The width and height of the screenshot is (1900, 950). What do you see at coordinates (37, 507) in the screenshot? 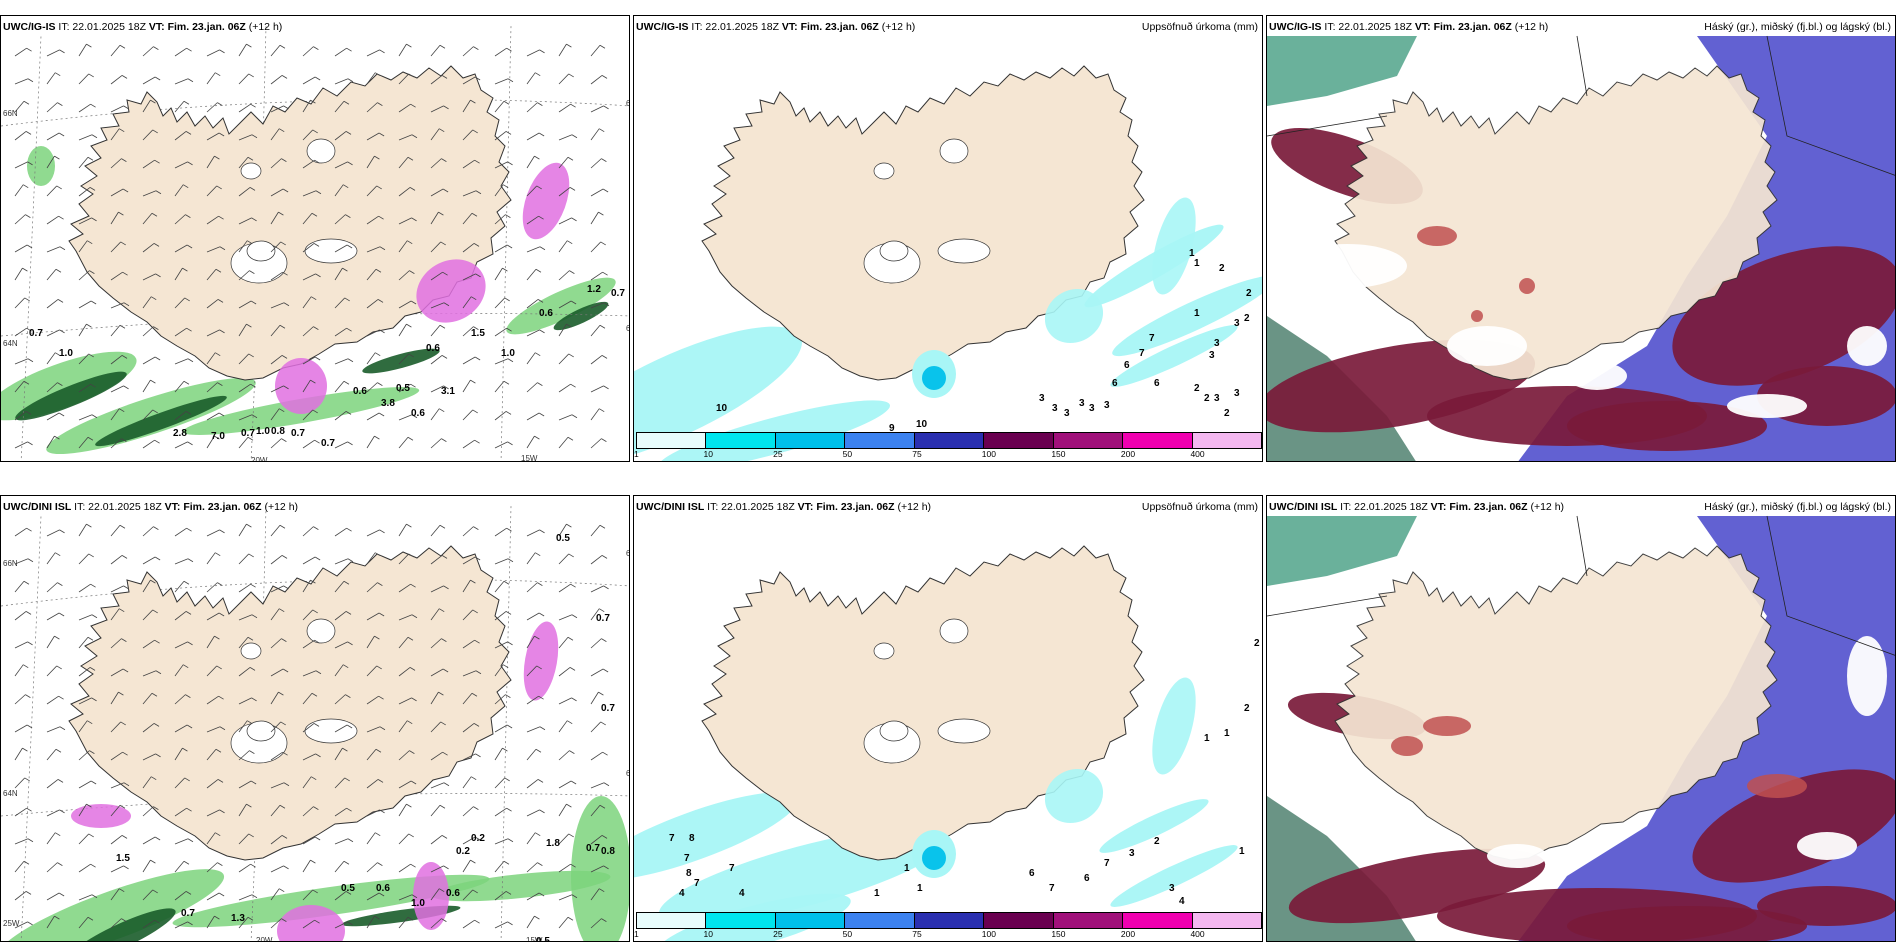
I see `model-name: UWC/DINI ISL` at bounding box center [37, 507].